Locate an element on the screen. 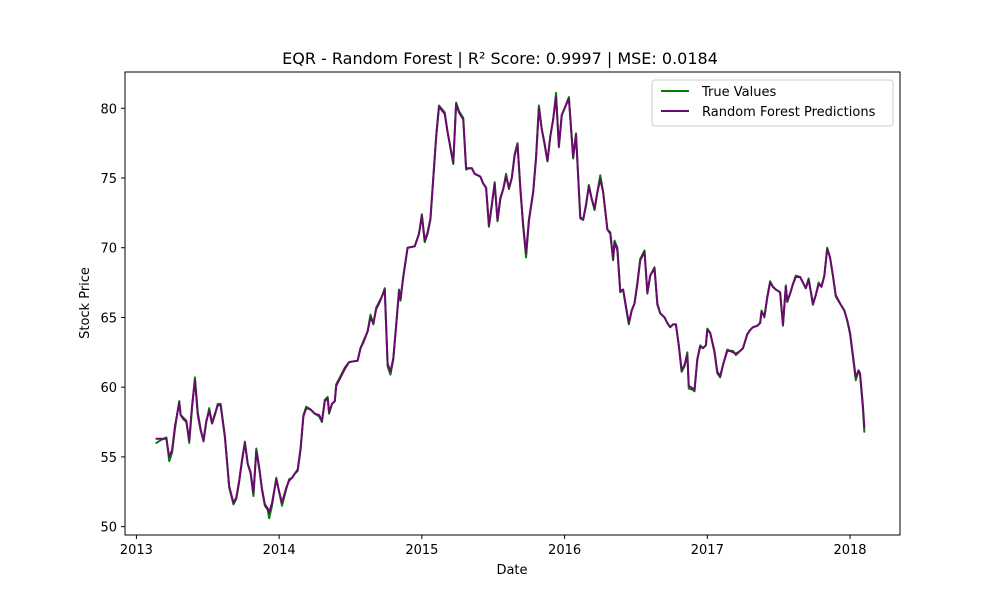  x-tick-label: 2016 is located at coordinates (564, 550).